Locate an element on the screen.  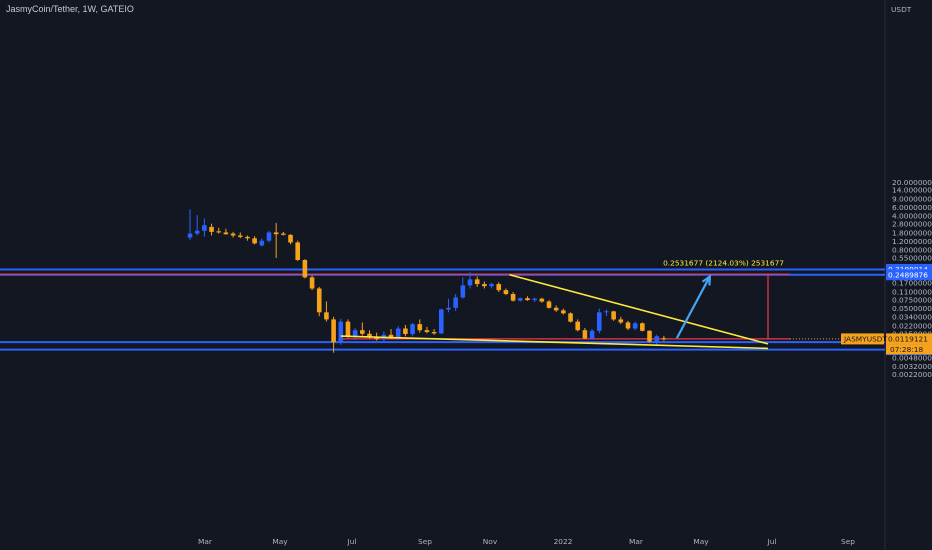
y-tick-label: 0.0048000 is located at coordinates (912, 358).